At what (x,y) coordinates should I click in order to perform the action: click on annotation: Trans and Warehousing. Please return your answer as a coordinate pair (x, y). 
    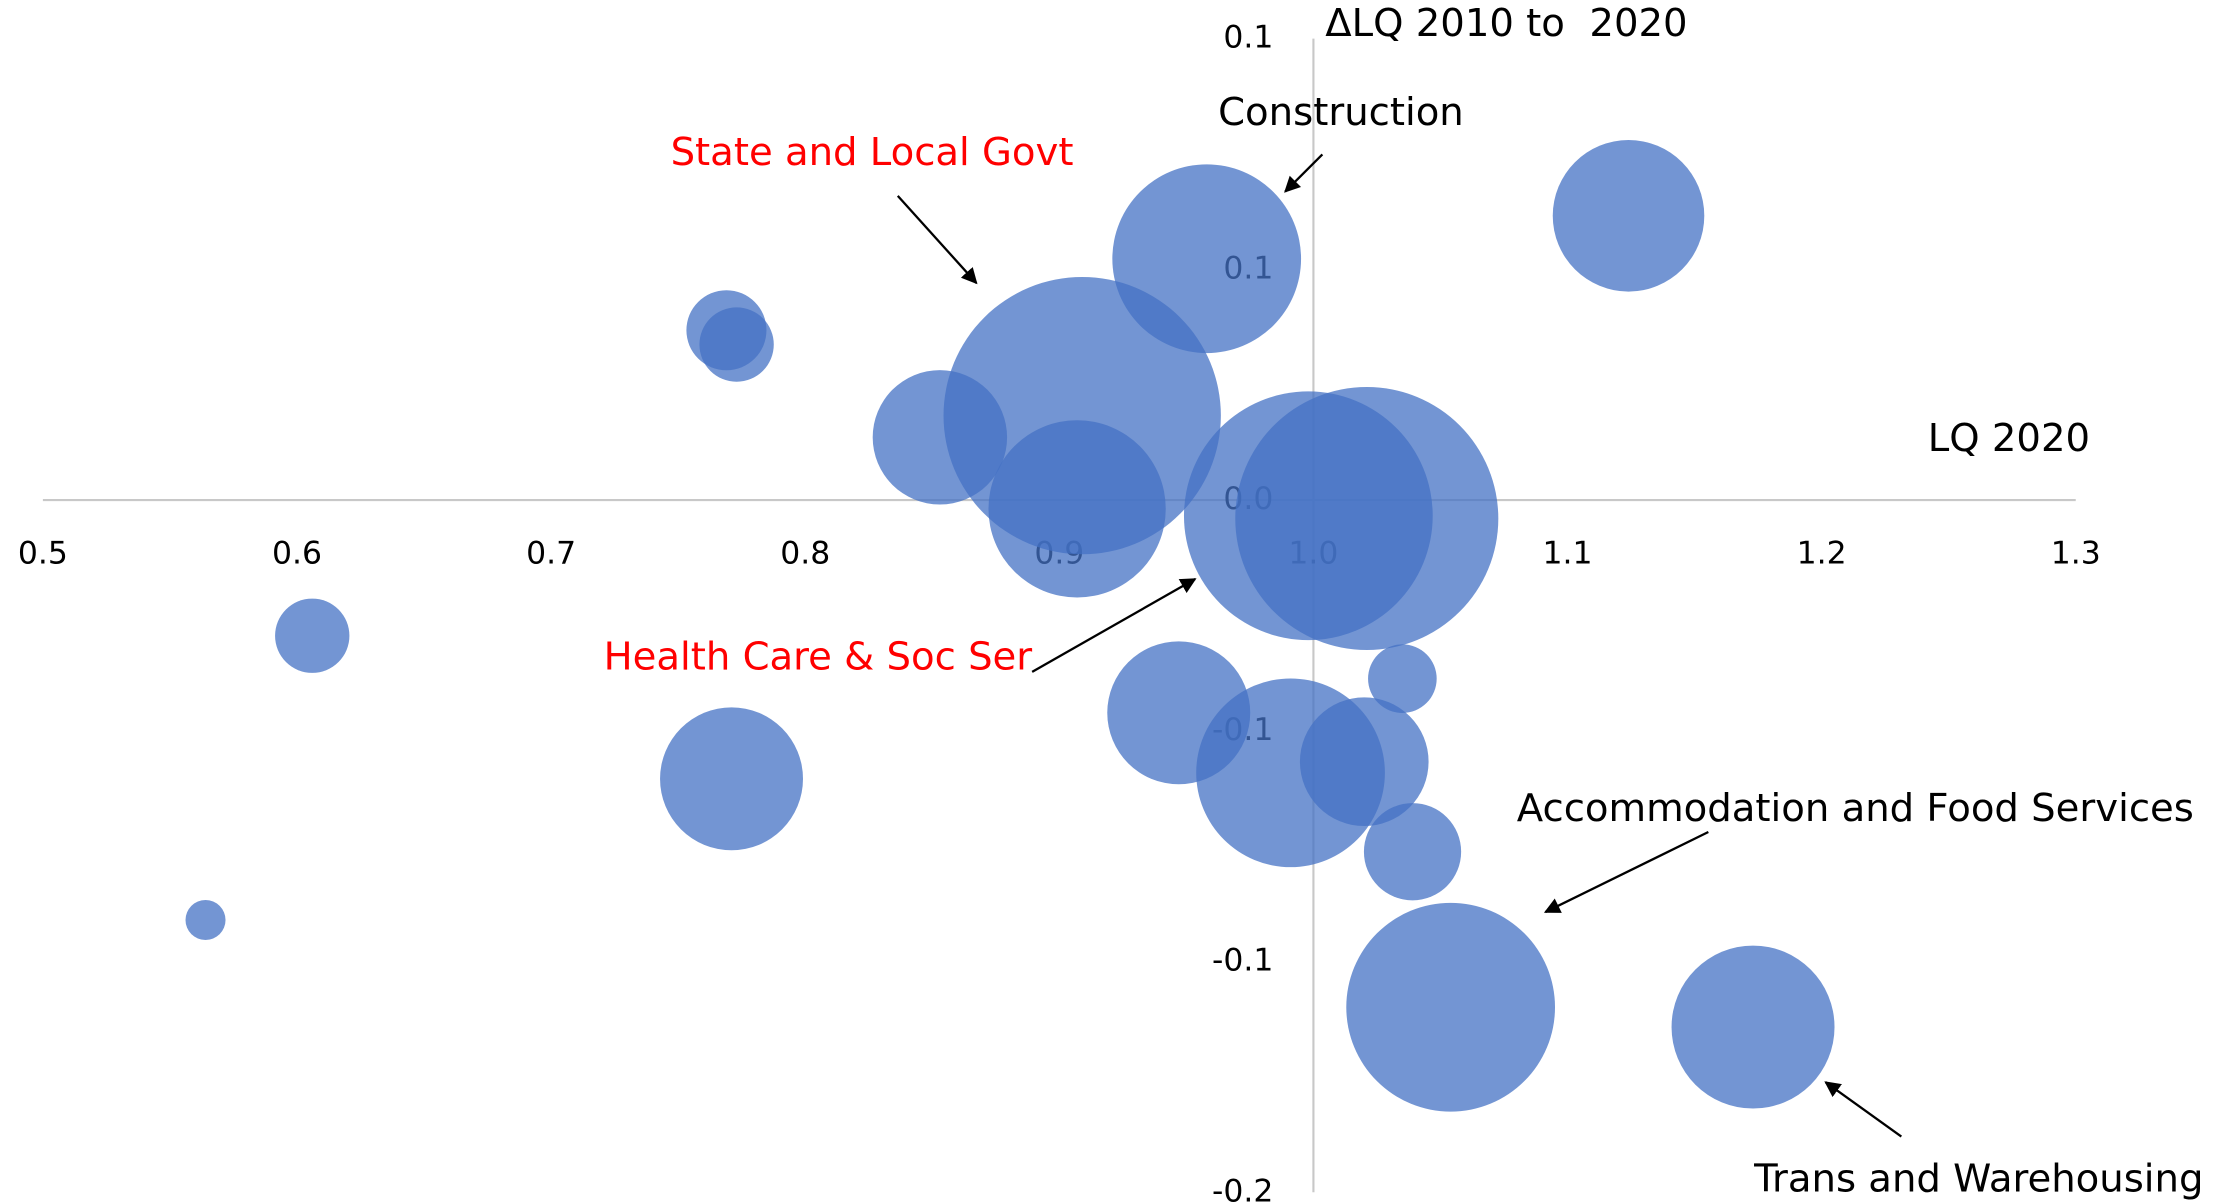
    Looking at the image, I should click on (1978, 1178).